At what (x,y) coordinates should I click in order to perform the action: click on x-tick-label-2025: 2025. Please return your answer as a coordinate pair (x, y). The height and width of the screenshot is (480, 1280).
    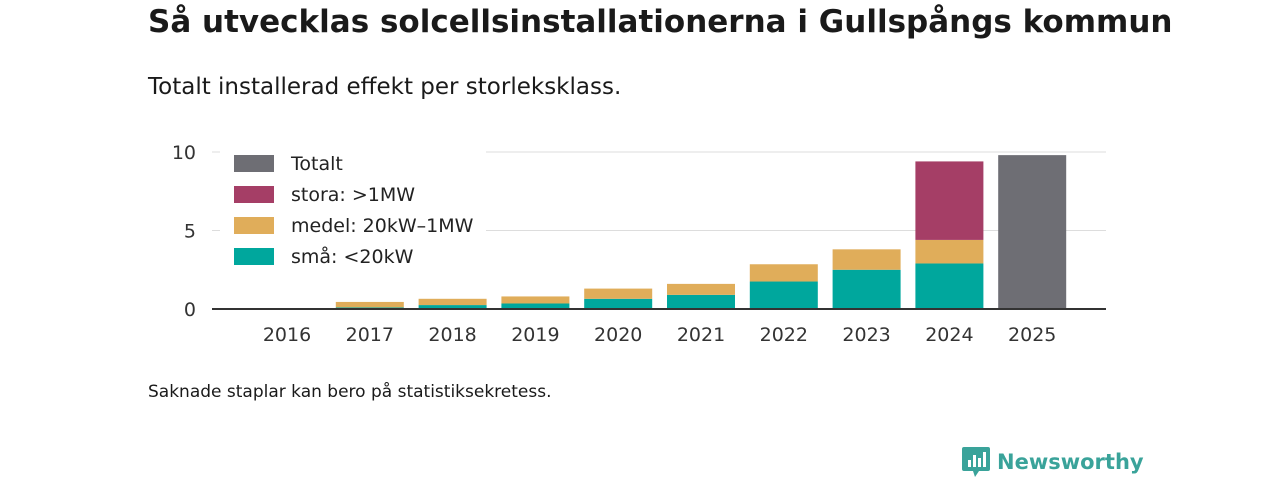
    Looking at the image, I should click on (1032, 335).